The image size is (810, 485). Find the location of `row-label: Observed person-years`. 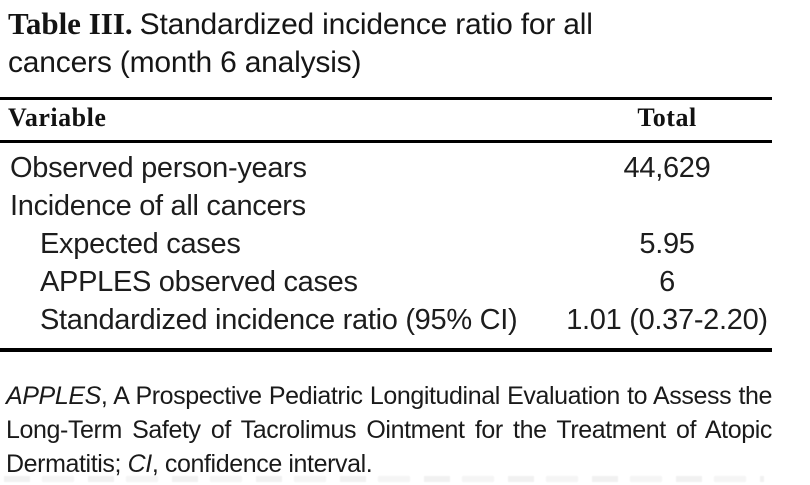

row-label: Observed person-years is located at coordinates (158, 167).